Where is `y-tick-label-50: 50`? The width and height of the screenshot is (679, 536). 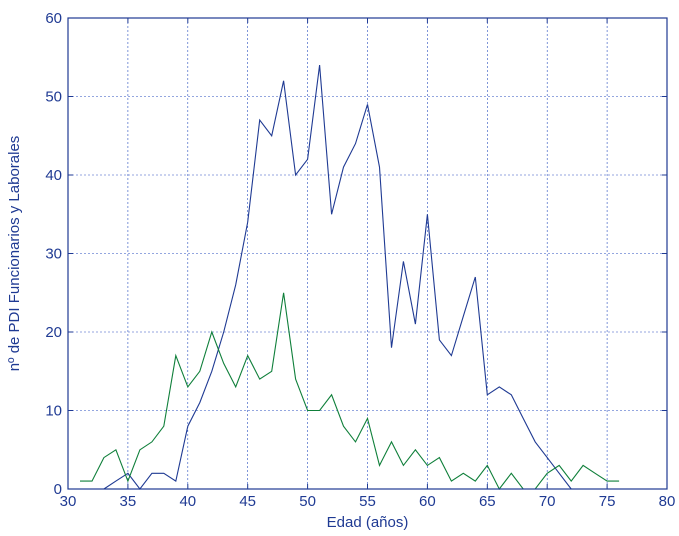 y-tick-label-50: 50 is located at coordinates (53, 97).